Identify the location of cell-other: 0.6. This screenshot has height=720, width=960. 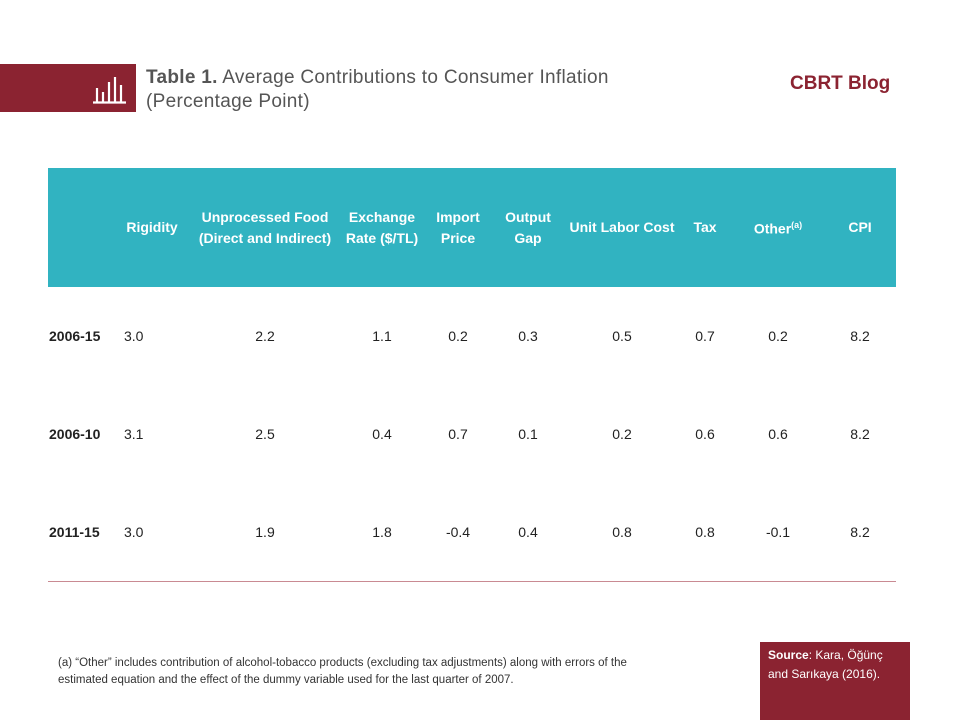
(778, 434).